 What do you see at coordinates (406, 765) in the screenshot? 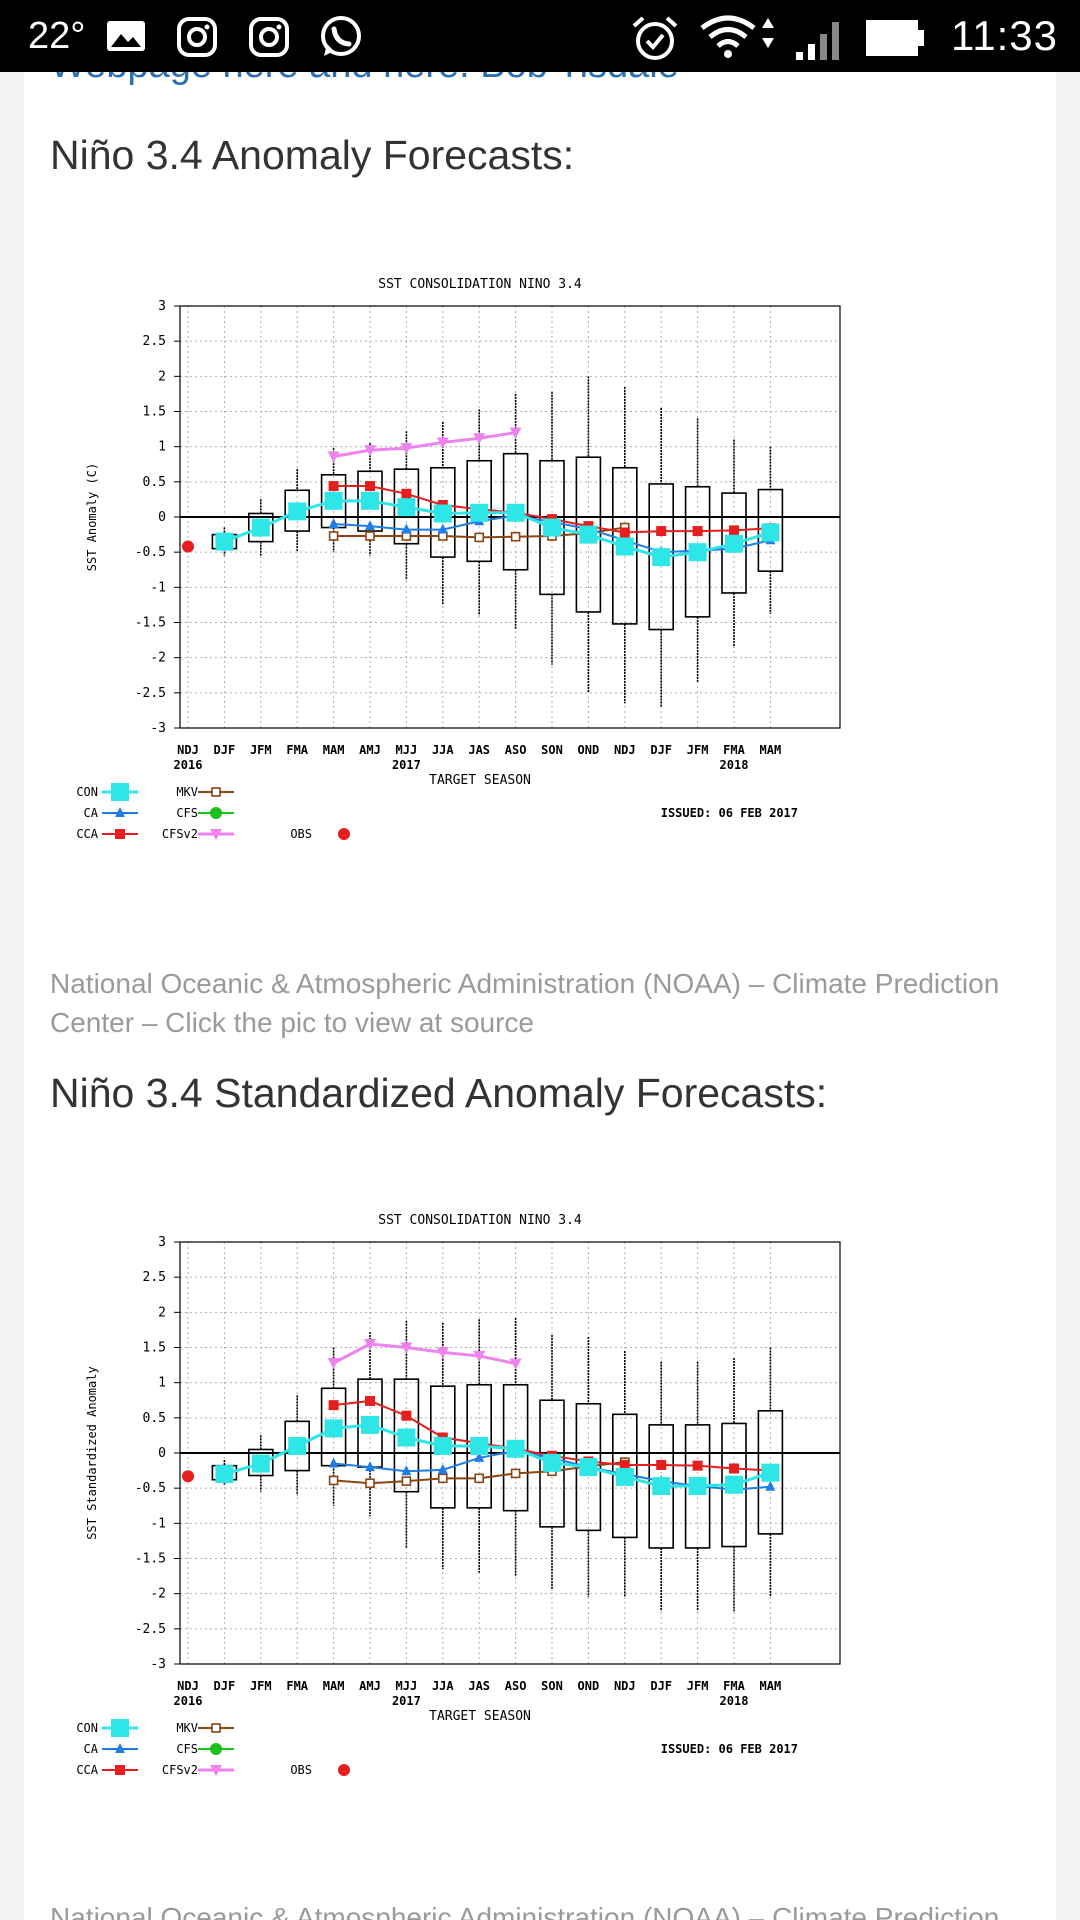
I see `x-year-label: 2017` at bounding box center [406, 765].